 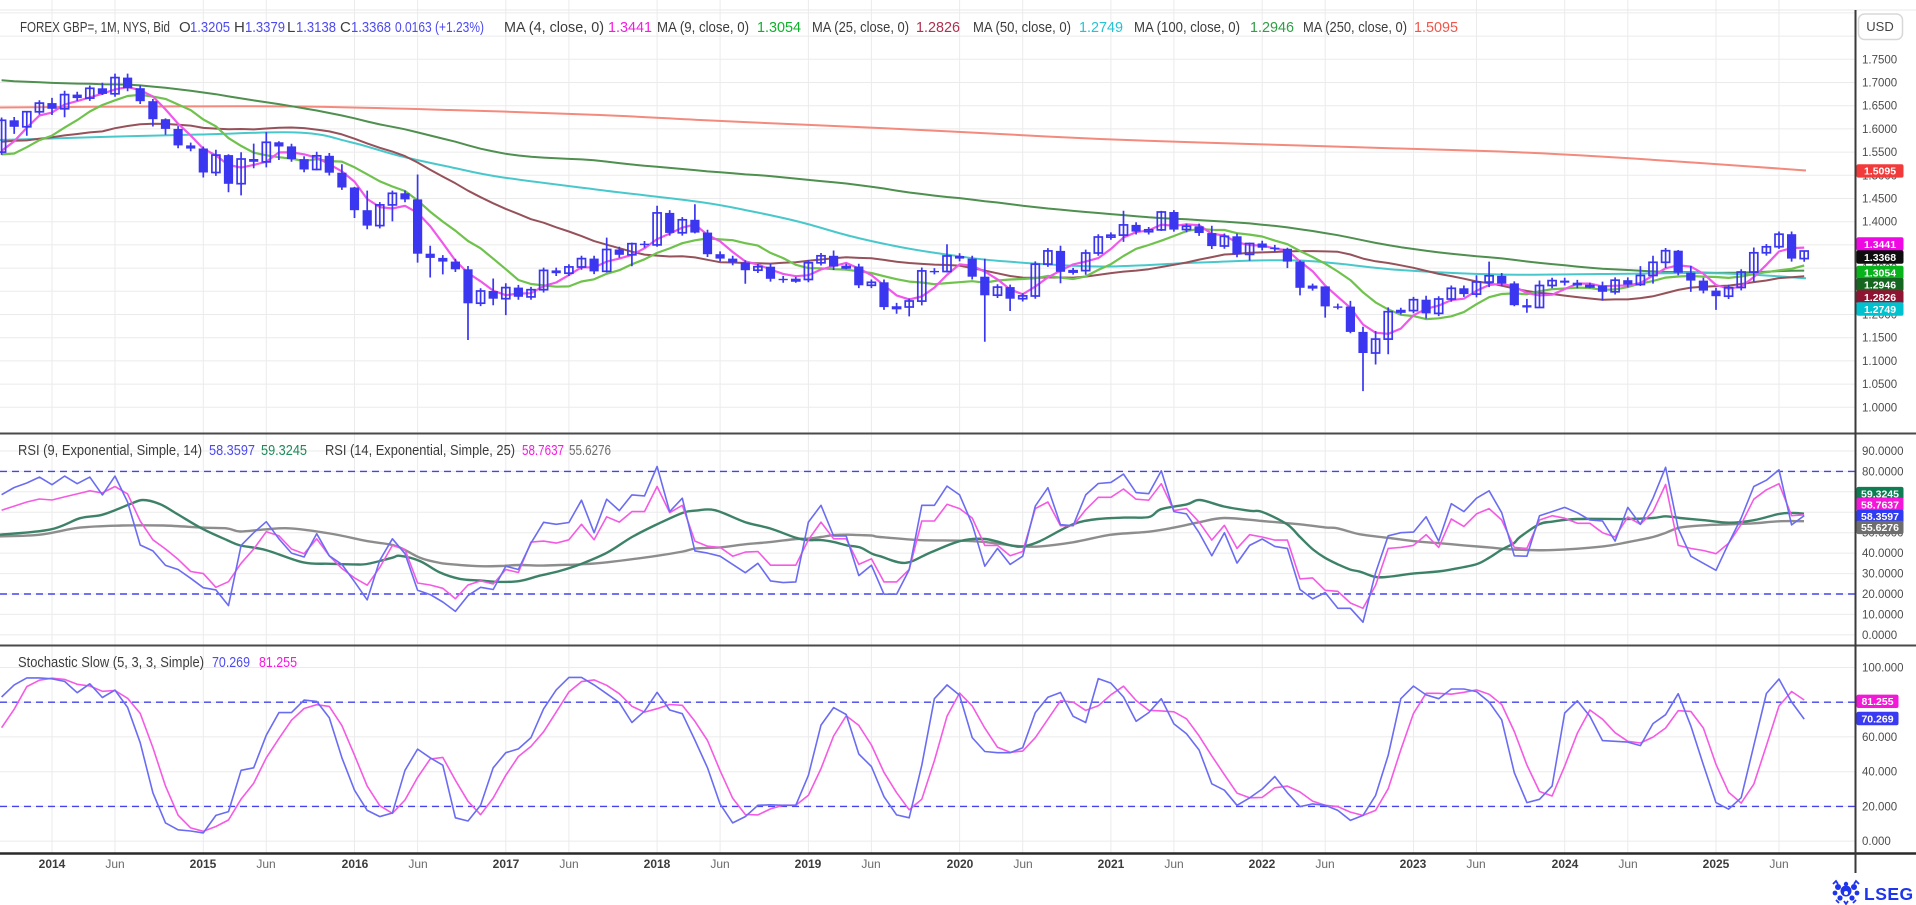 What do you see at coordinates (1889, 894) in the screenshot?
I see `svg-text: LSEG` at bounding box center [1889, 894].